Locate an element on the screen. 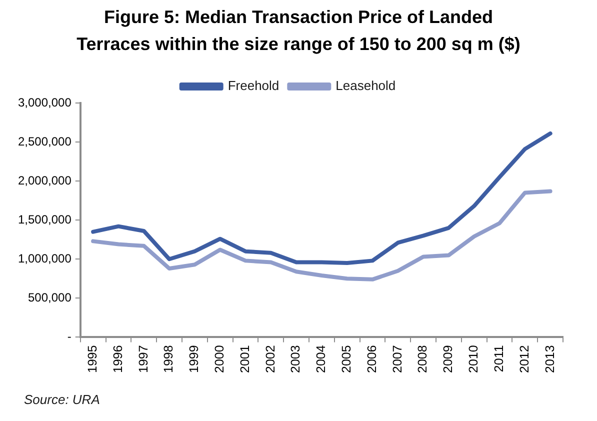 This screenshot has width=597, height=421. x-tick-label: 2002 is located at coordinates (270, 359).